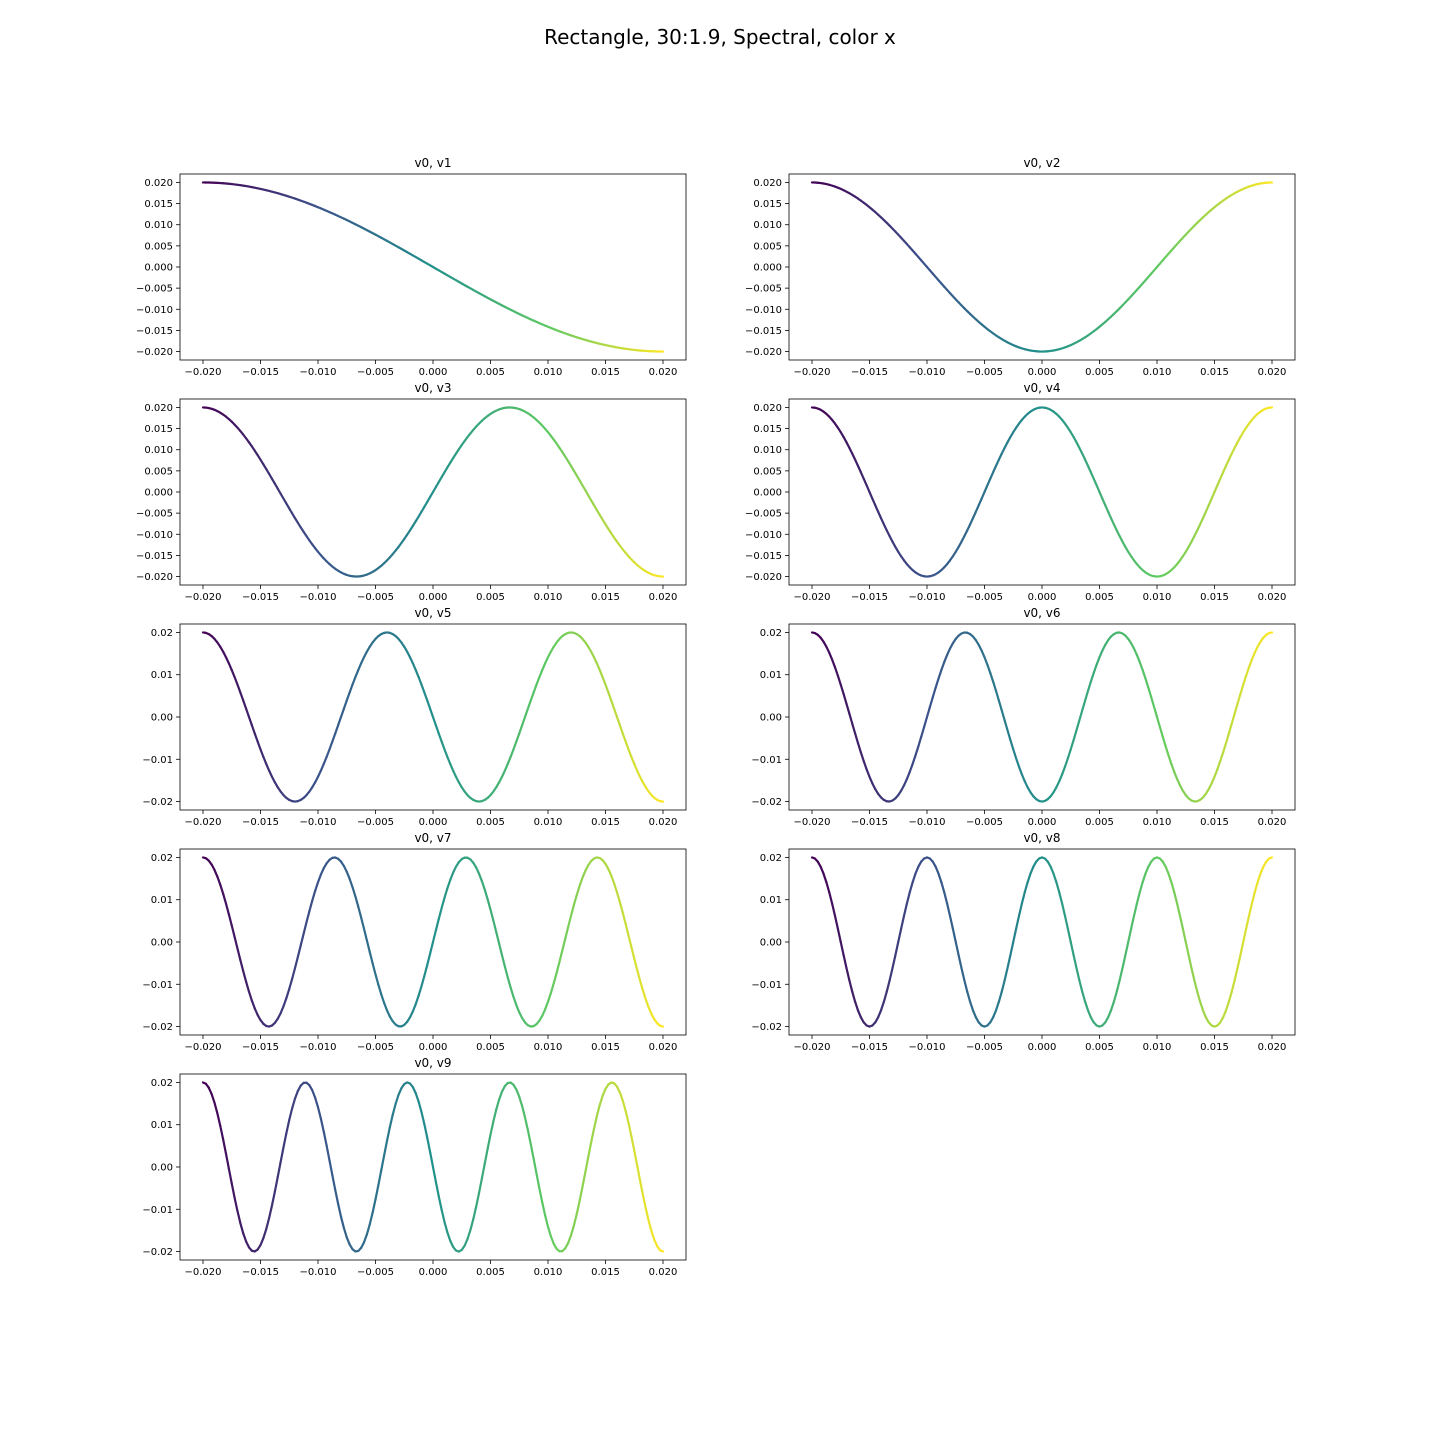  I want to click on subplot-title: v0, v2, so click(1041, 163).